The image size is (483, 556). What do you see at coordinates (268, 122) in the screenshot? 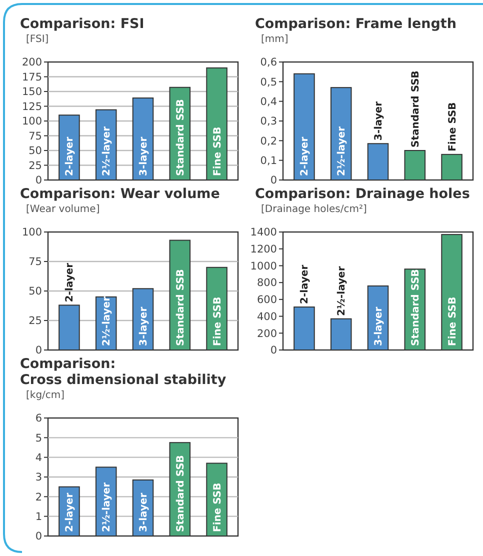
I see `y-tick-label: 0,3` at bounding box center [268, 122].